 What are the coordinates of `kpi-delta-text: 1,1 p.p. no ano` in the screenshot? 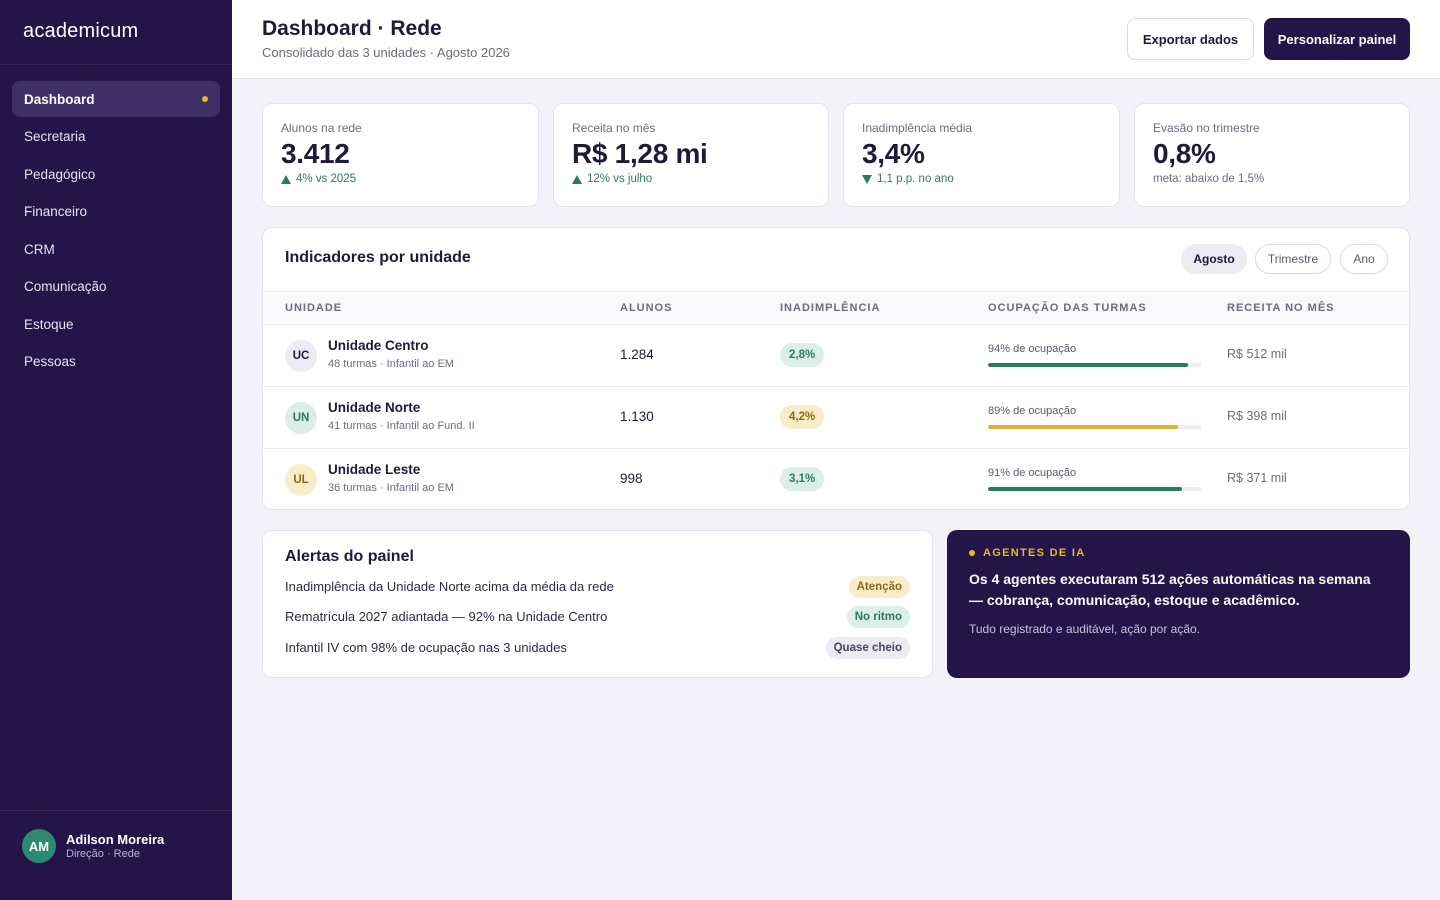 It's located at (915, 179).